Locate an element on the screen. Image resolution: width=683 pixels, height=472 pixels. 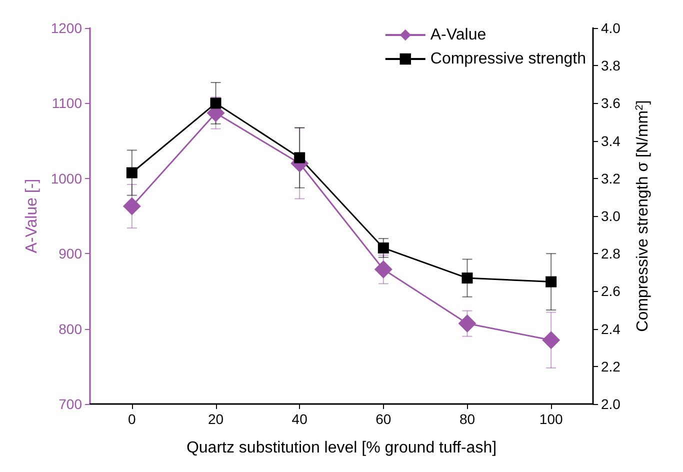
y-tick-label: 900 is located at coordinates (70, 254).